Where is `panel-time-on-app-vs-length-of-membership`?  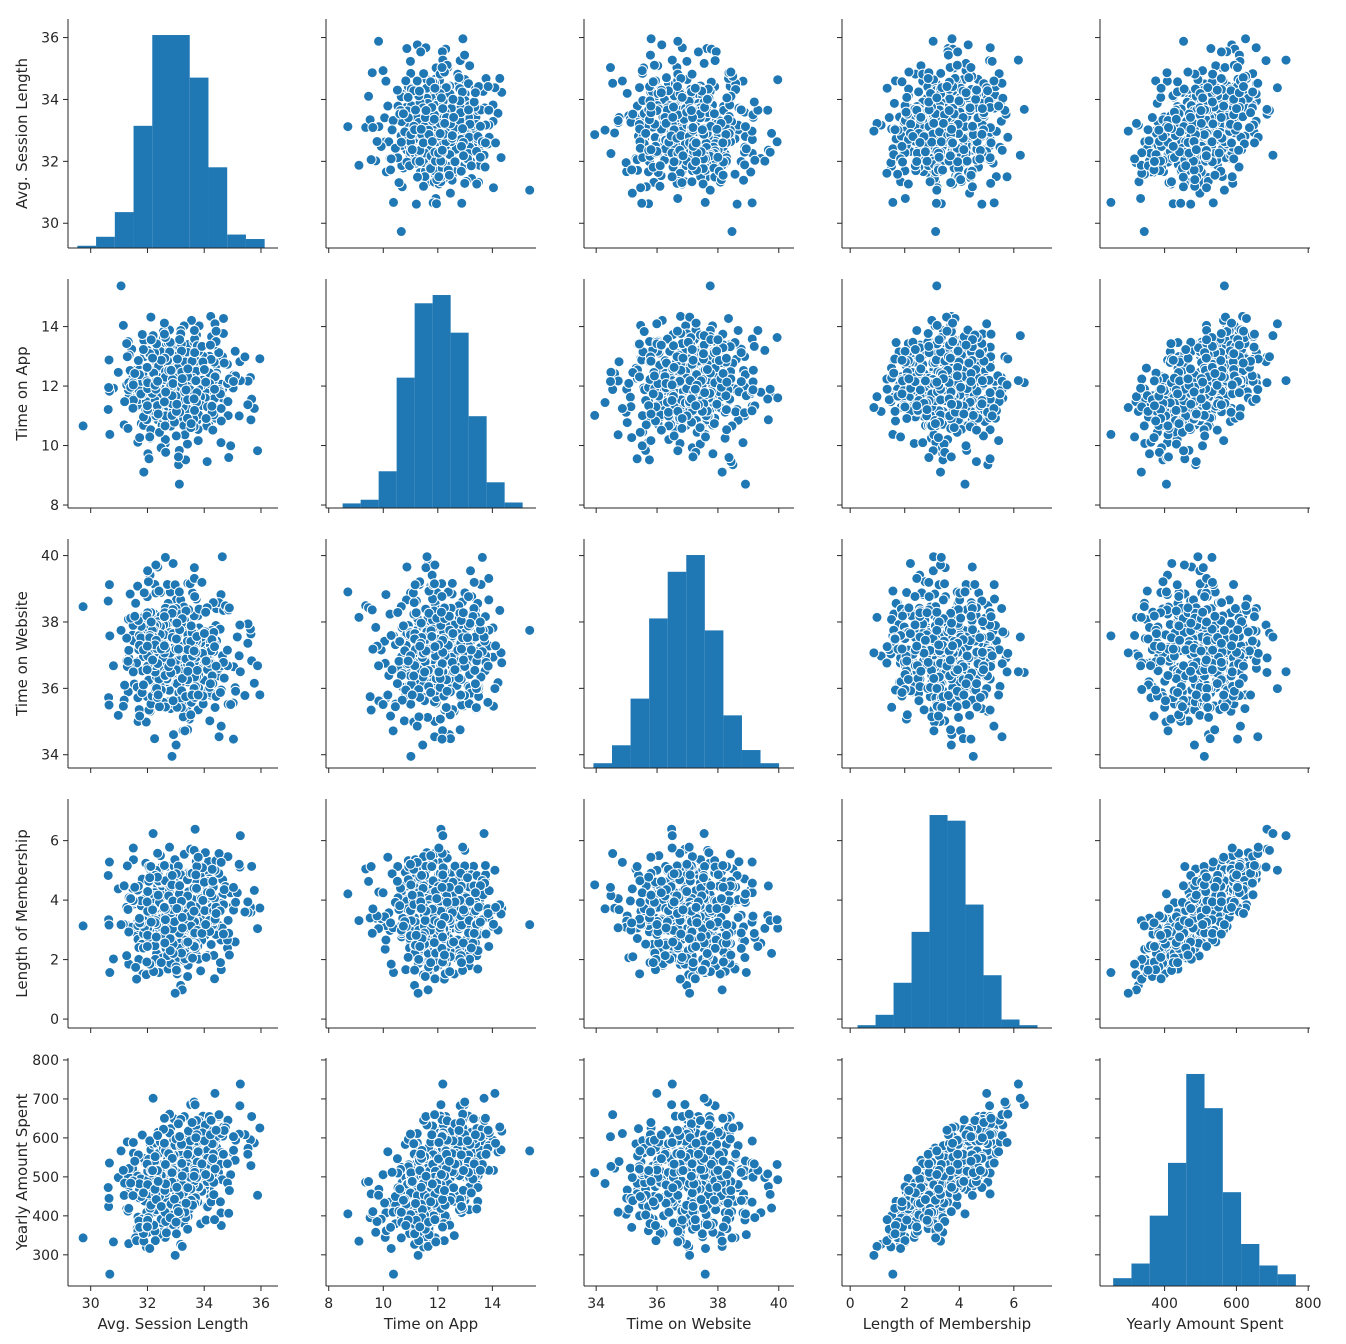
panel-time-on-app-vs-length-of-membership is located at coordinates (944, 396).